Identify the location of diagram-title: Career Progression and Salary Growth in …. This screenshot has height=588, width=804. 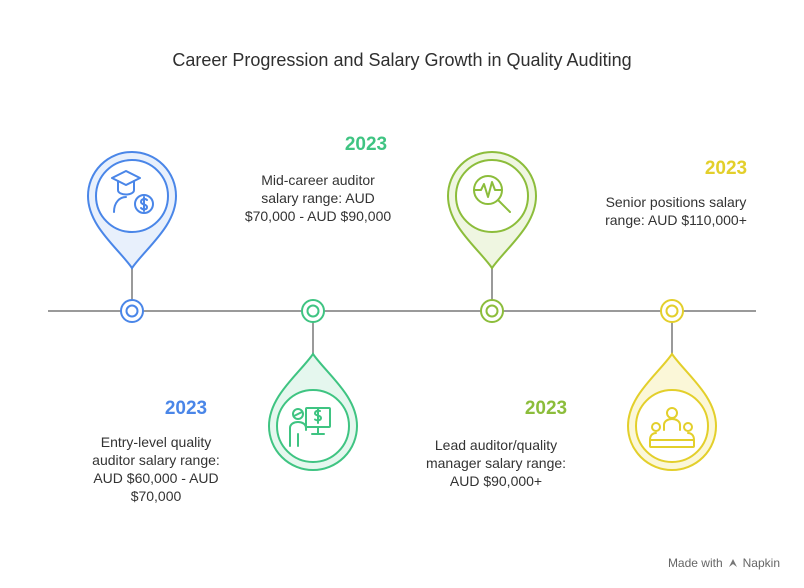
(402, 60).